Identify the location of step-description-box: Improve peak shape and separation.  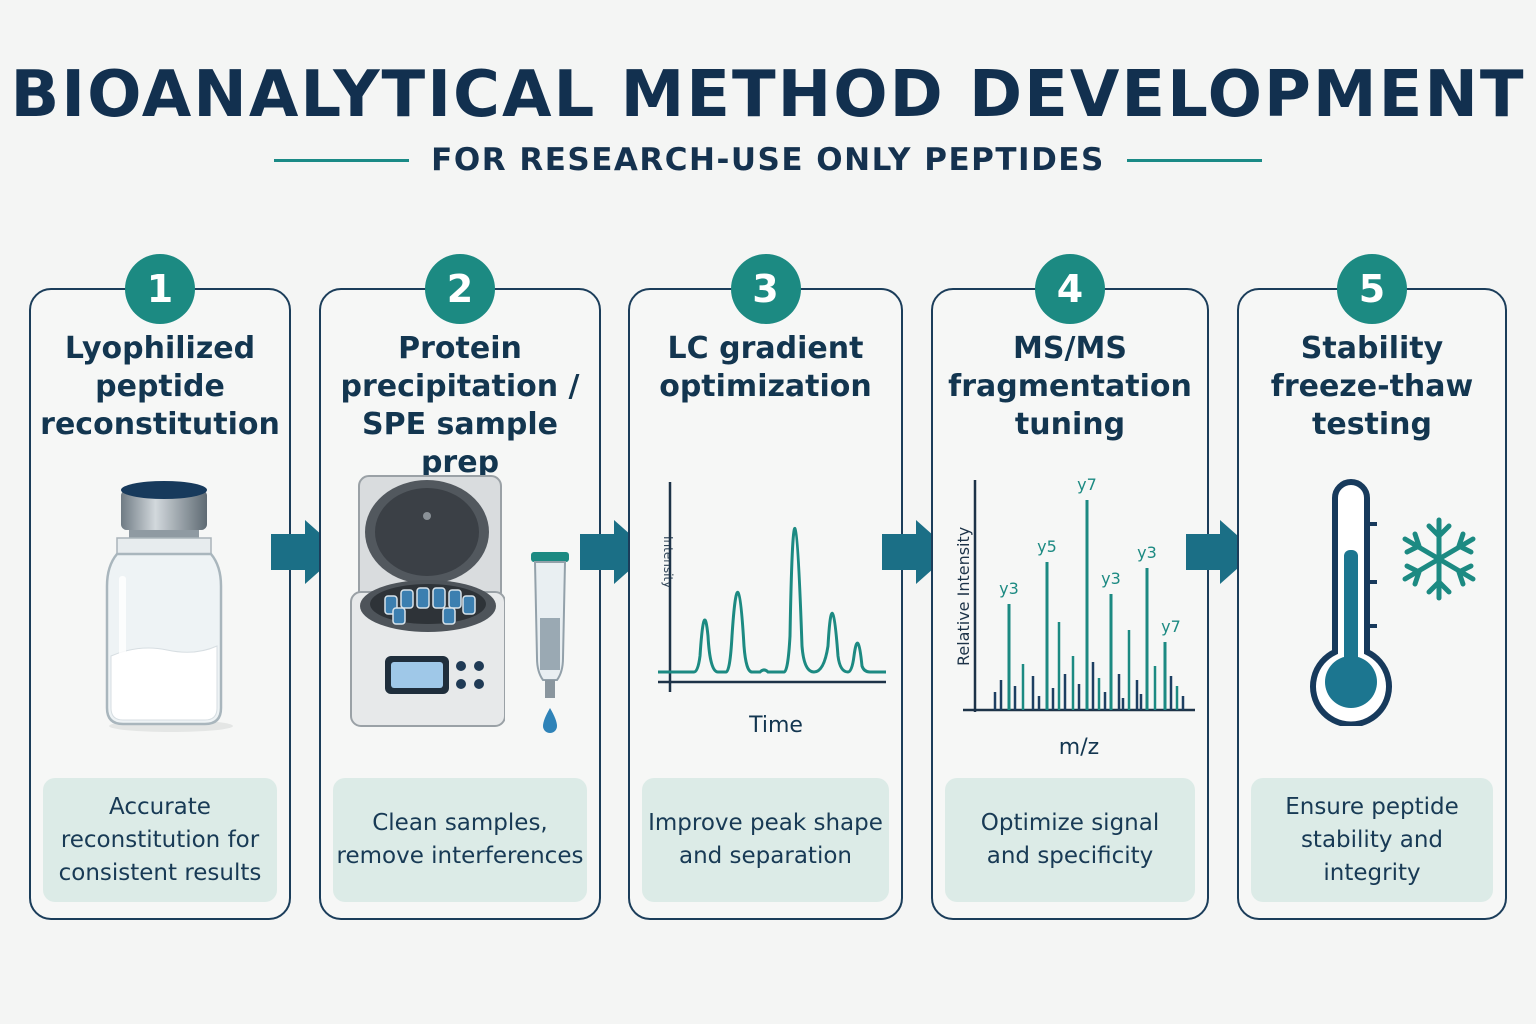
(765, 840).